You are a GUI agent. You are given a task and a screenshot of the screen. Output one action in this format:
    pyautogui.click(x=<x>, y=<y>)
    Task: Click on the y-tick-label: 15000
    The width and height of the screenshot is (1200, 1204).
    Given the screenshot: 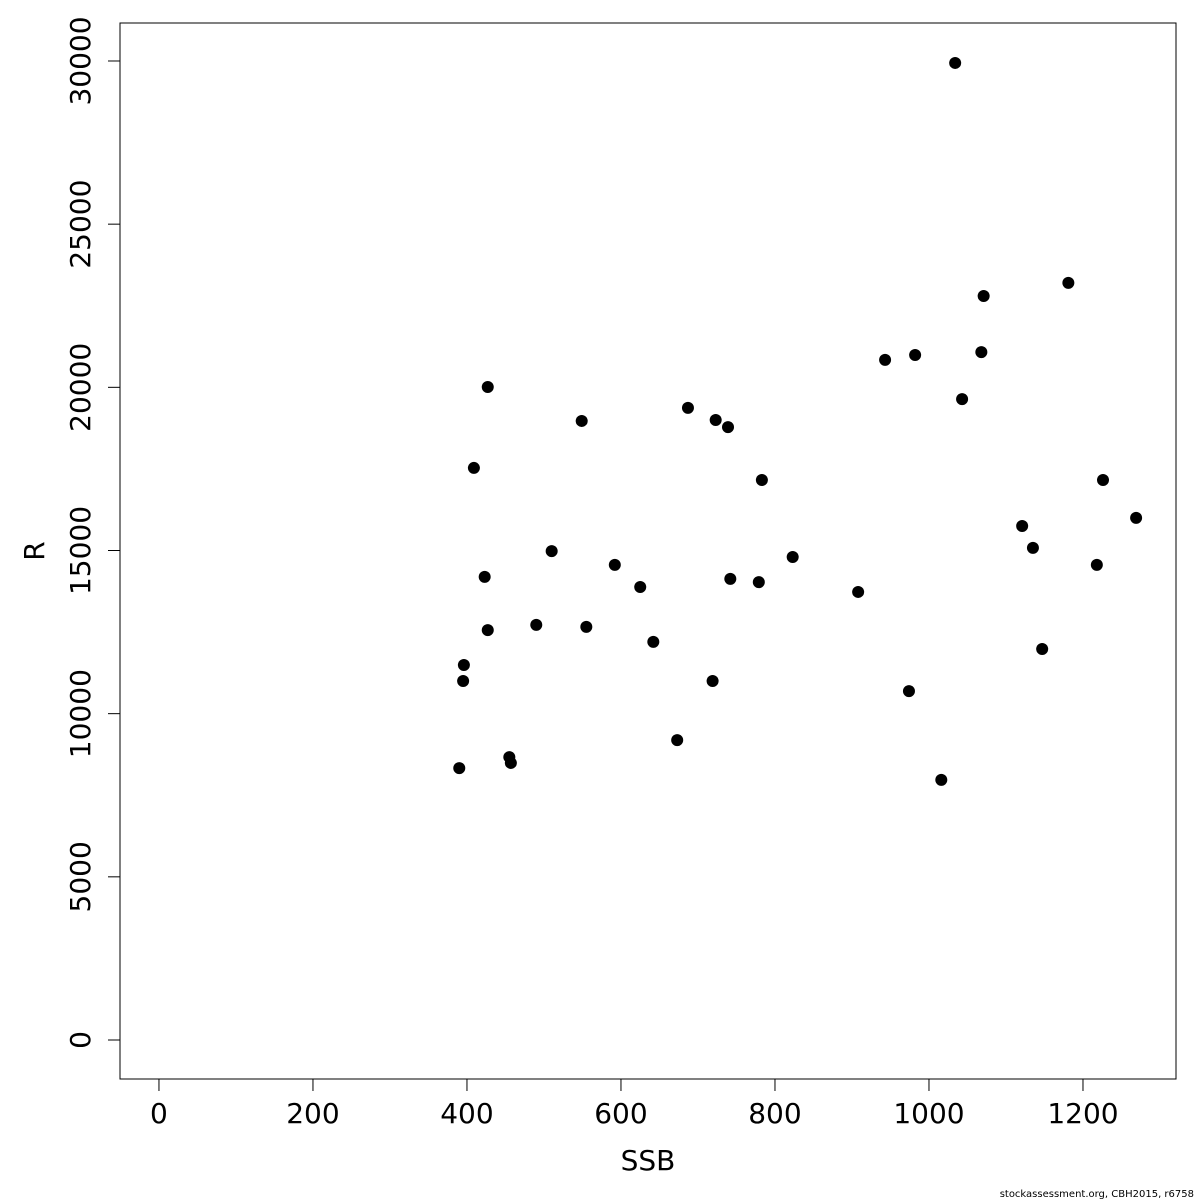 What is the action you would take?
    pyautogui.click(x=80, y=550)
    